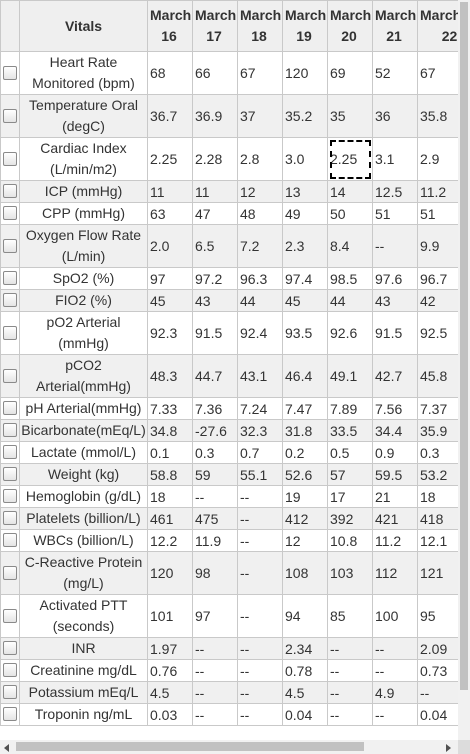 The image size is (470, 754). I want to click on vital-value-cell: 63, so click(170, 213).